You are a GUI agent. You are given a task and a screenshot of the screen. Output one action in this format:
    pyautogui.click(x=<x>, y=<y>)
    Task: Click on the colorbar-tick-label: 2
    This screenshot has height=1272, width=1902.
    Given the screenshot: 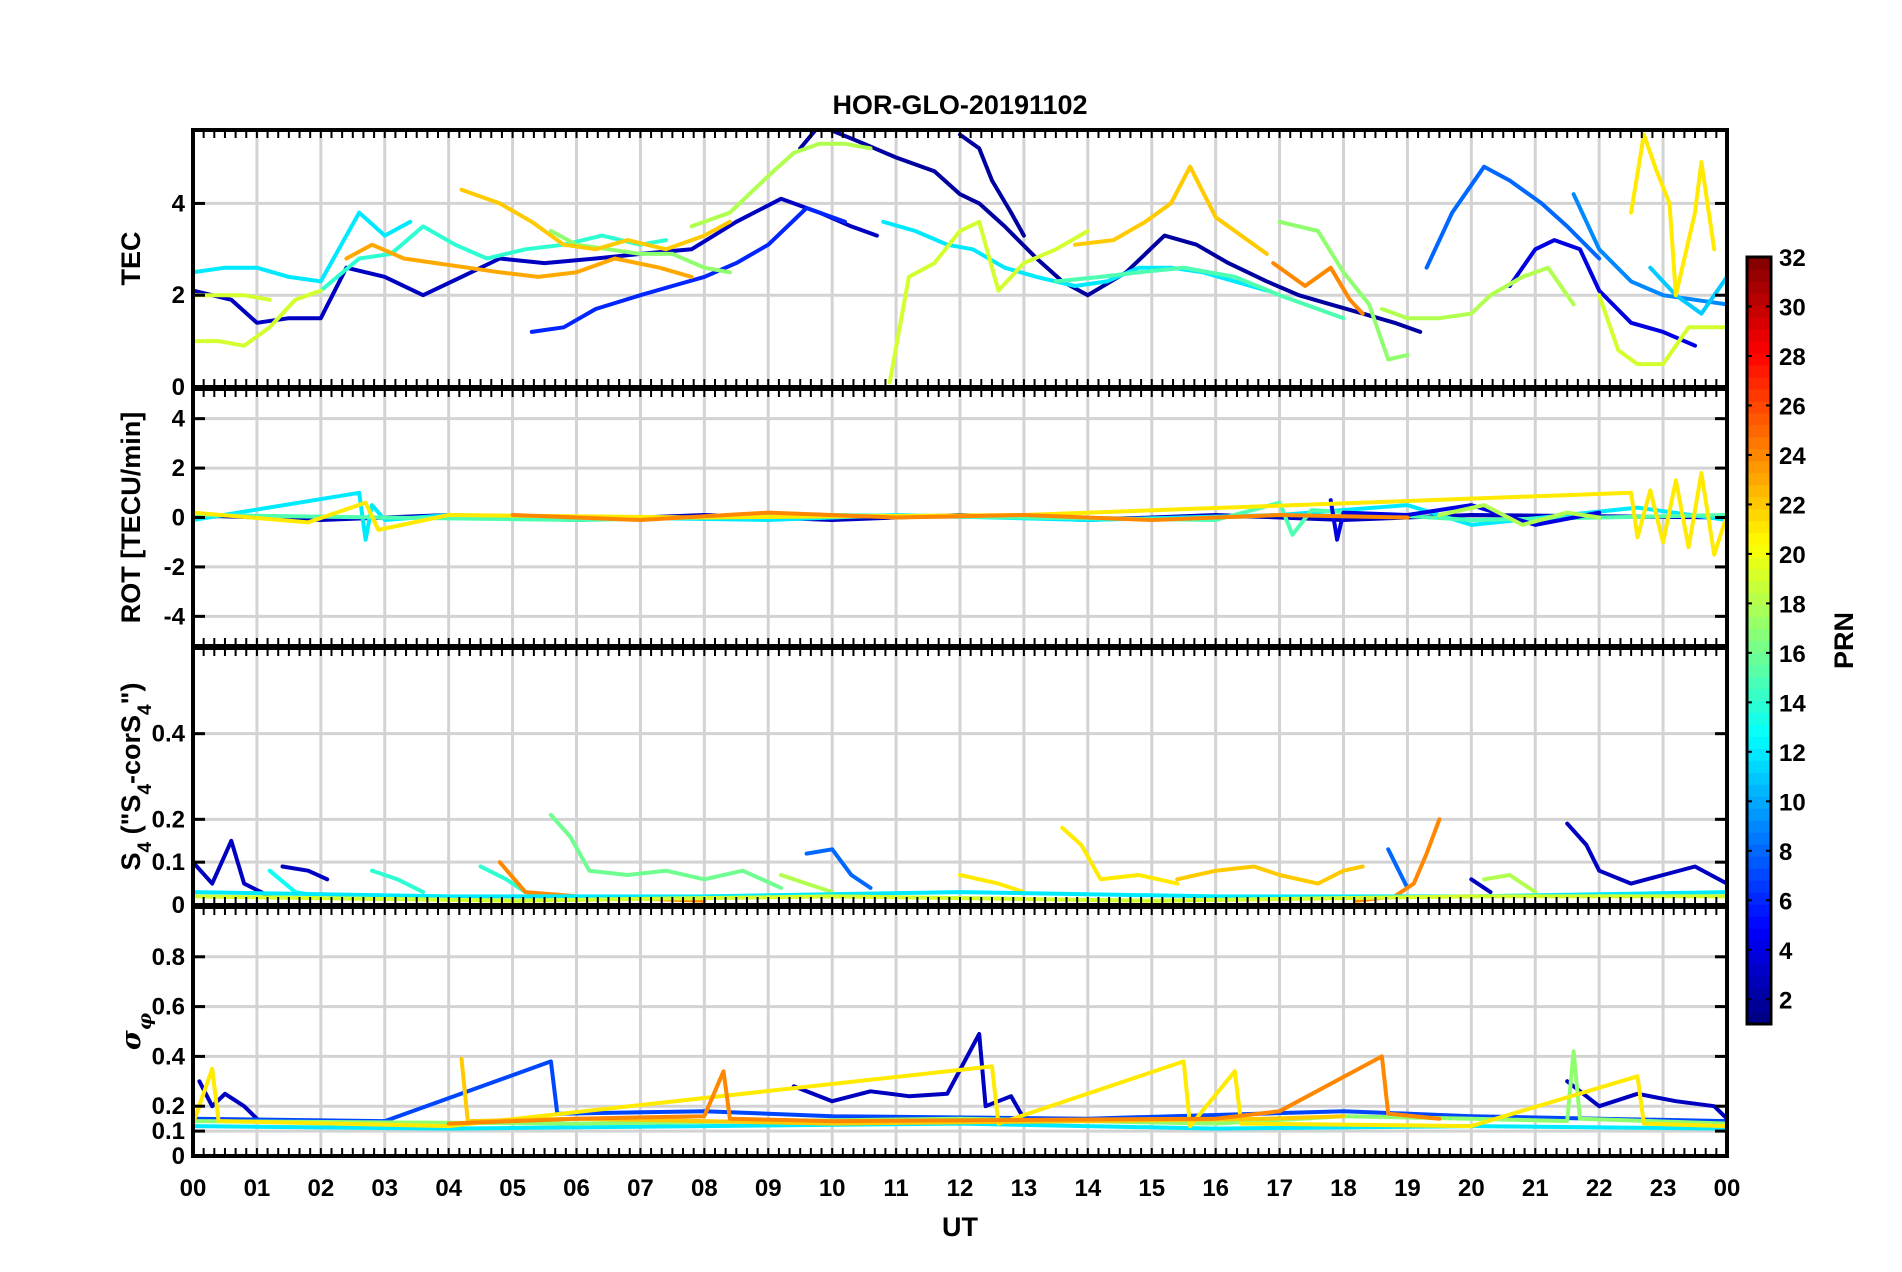 What is the action you would take?
    pyautogui.click(x=1785, y=1000)
    